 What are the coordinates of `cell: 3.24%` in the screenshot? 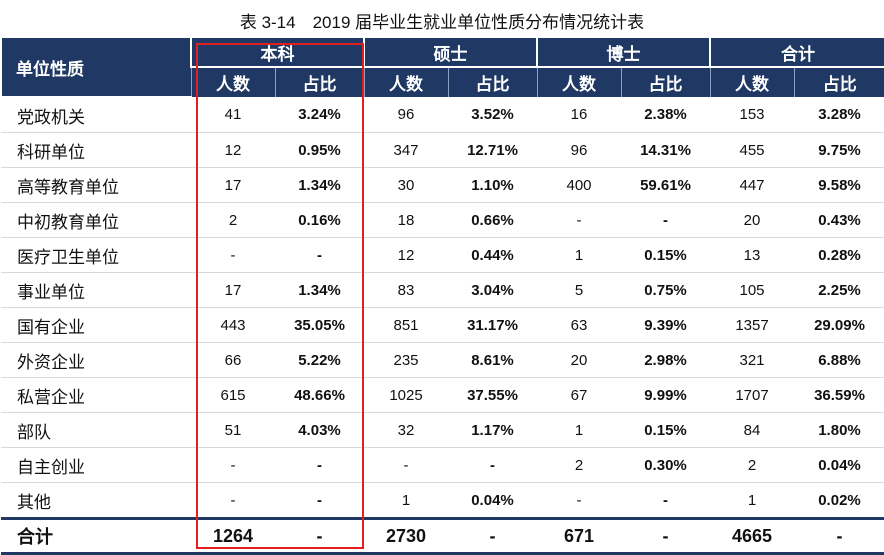 It's located at (319, 115).